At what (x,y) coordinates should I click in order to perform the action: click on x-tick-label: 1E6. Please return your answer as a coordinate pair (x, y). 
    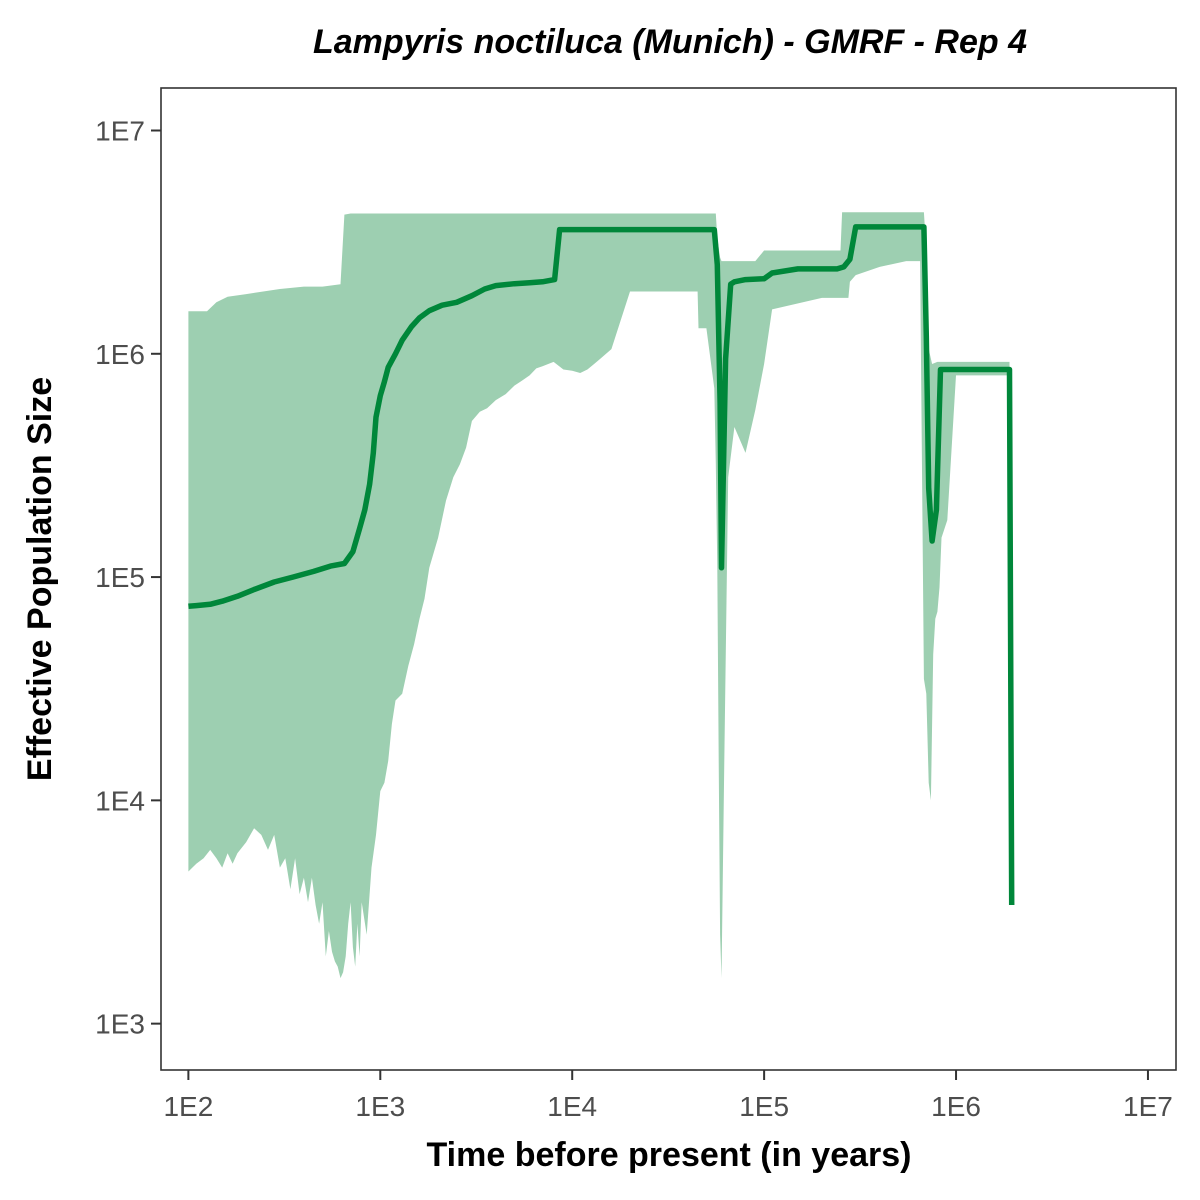
    Looking at the image, I should click on (956, 1106).